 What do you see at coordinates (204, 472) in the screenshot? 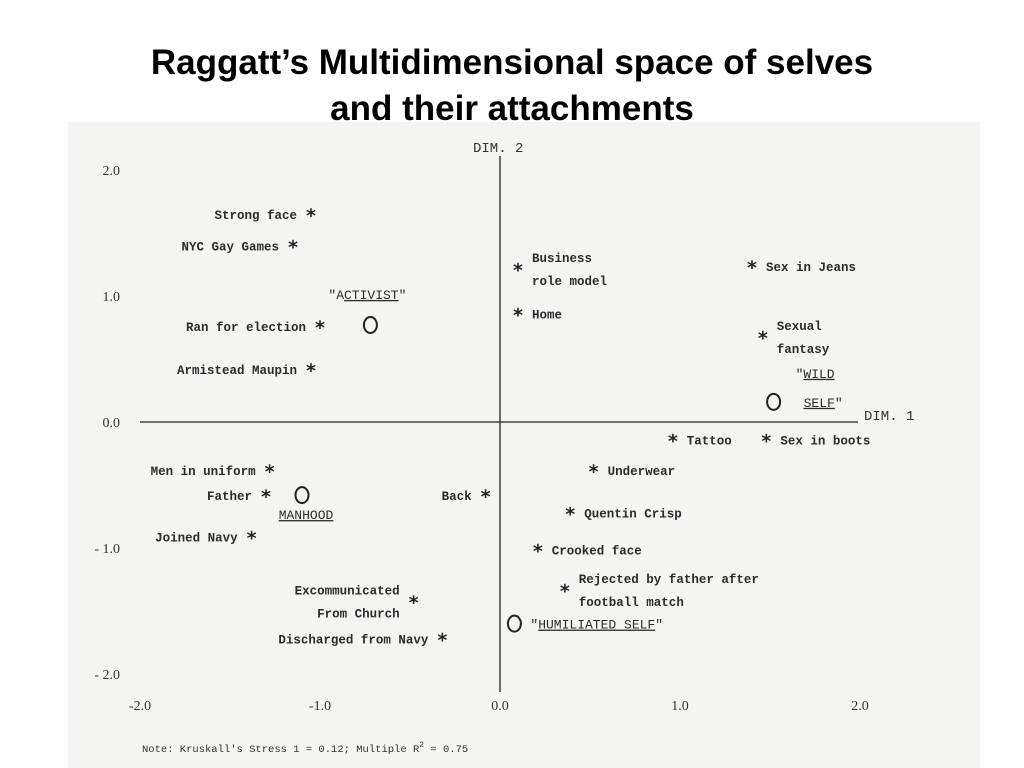
I see `attachment-label: Men in uniform` at bounding box center [204, 472].